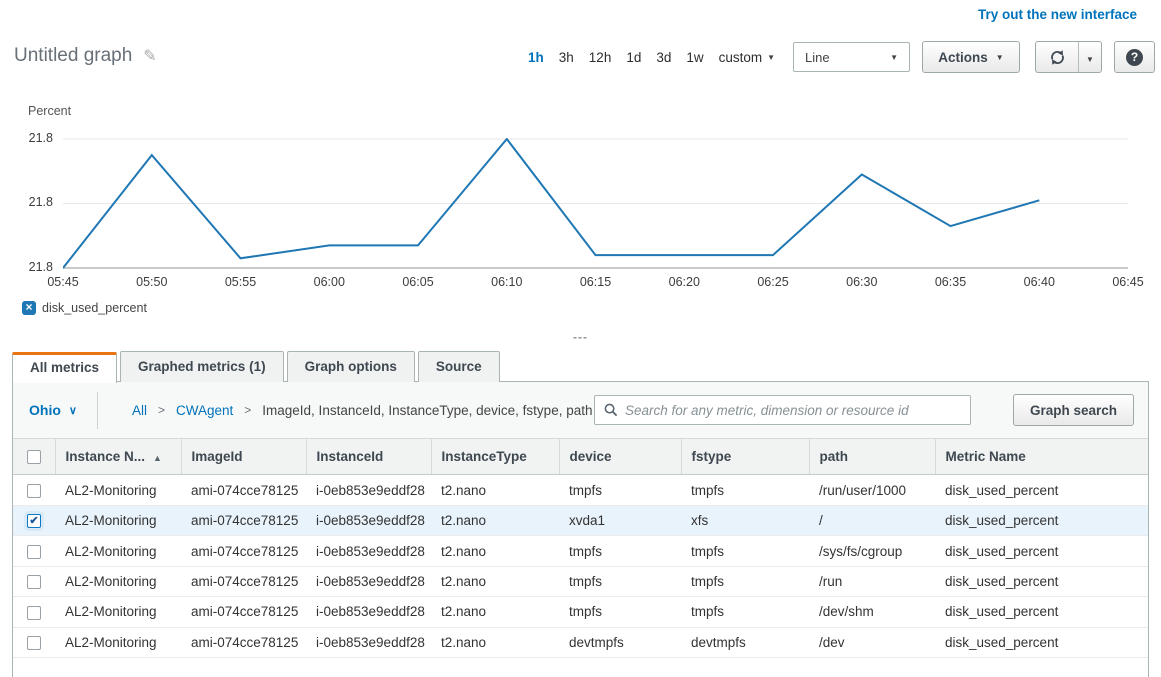 This screenshot has width=1161, height=677. I want to click on table-cell: tmpfs, so click(745, 612).